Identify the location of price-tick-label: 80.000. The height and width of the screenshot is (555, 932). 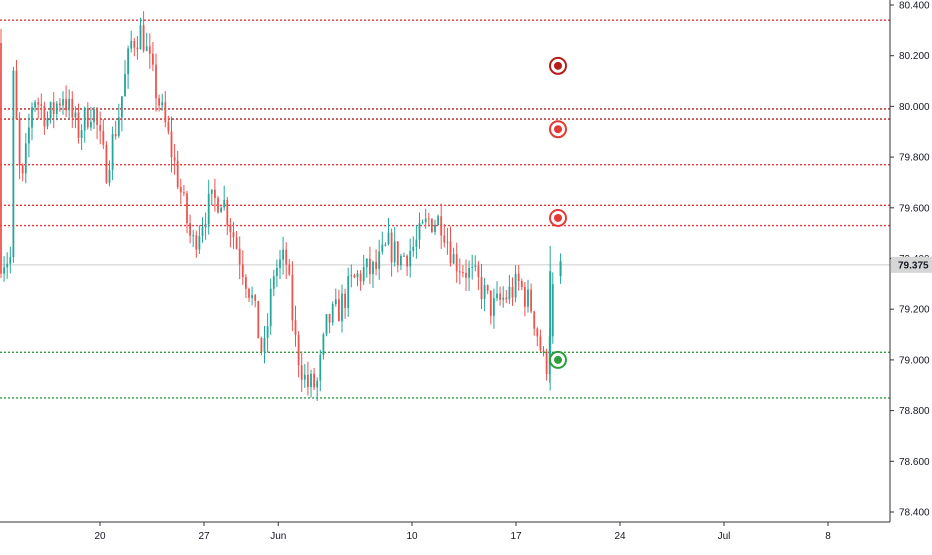
(914, 107).